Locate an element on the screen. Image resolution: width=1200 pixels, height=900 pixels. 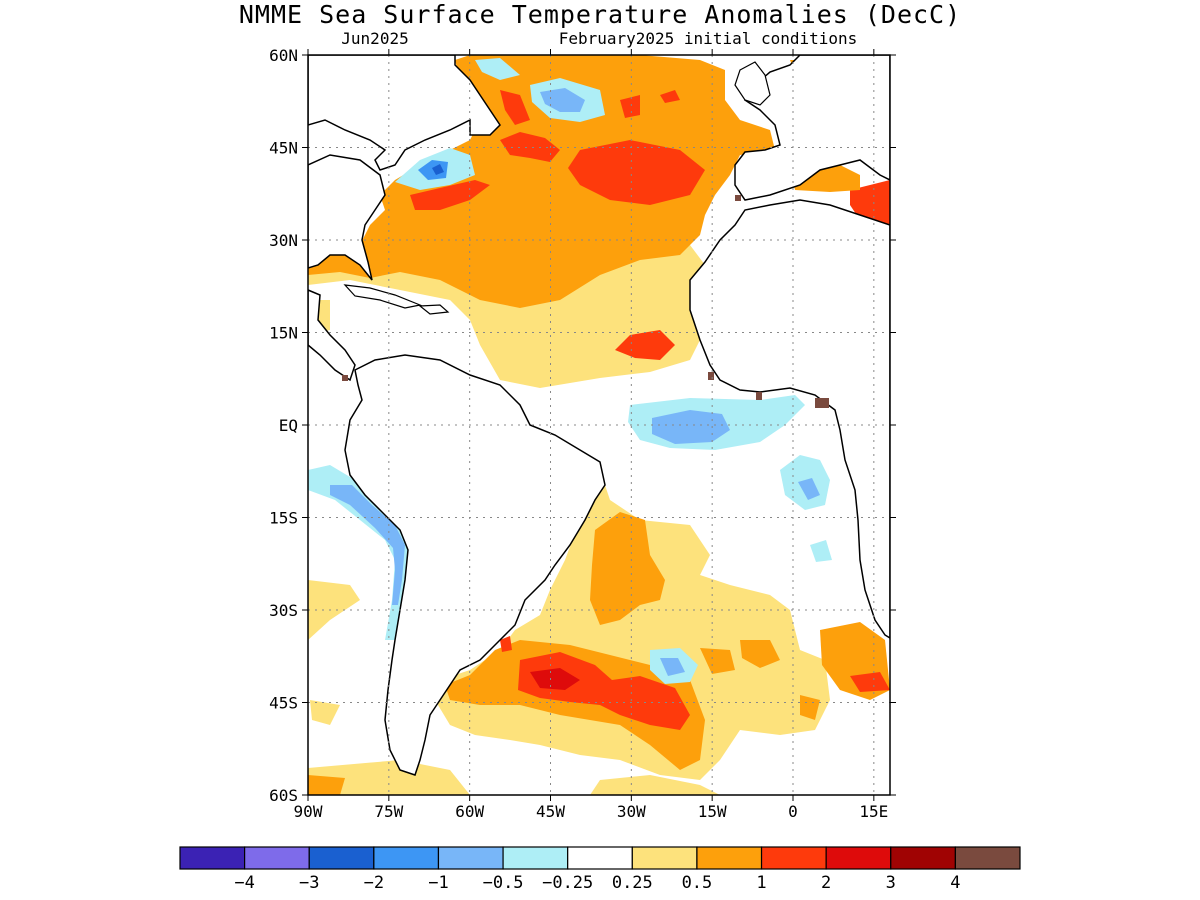
lat-label: 60S is located at coordinates (283, 795).